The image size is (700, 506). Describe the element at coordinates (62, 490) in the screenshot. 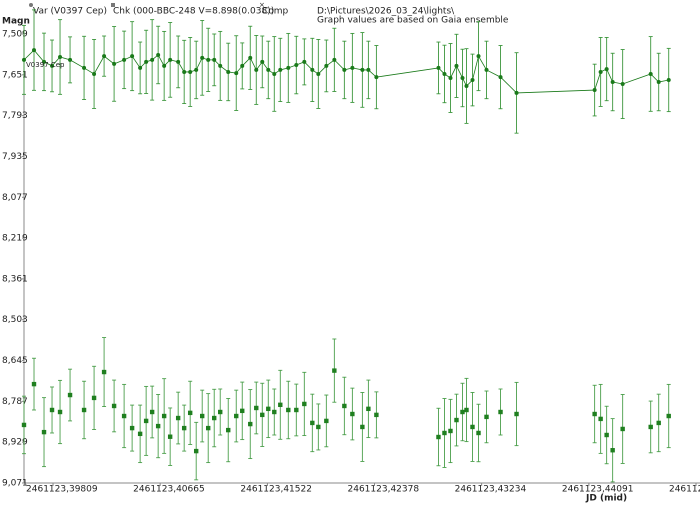

I see `x-tick-label: 2461123,39809` at that location.